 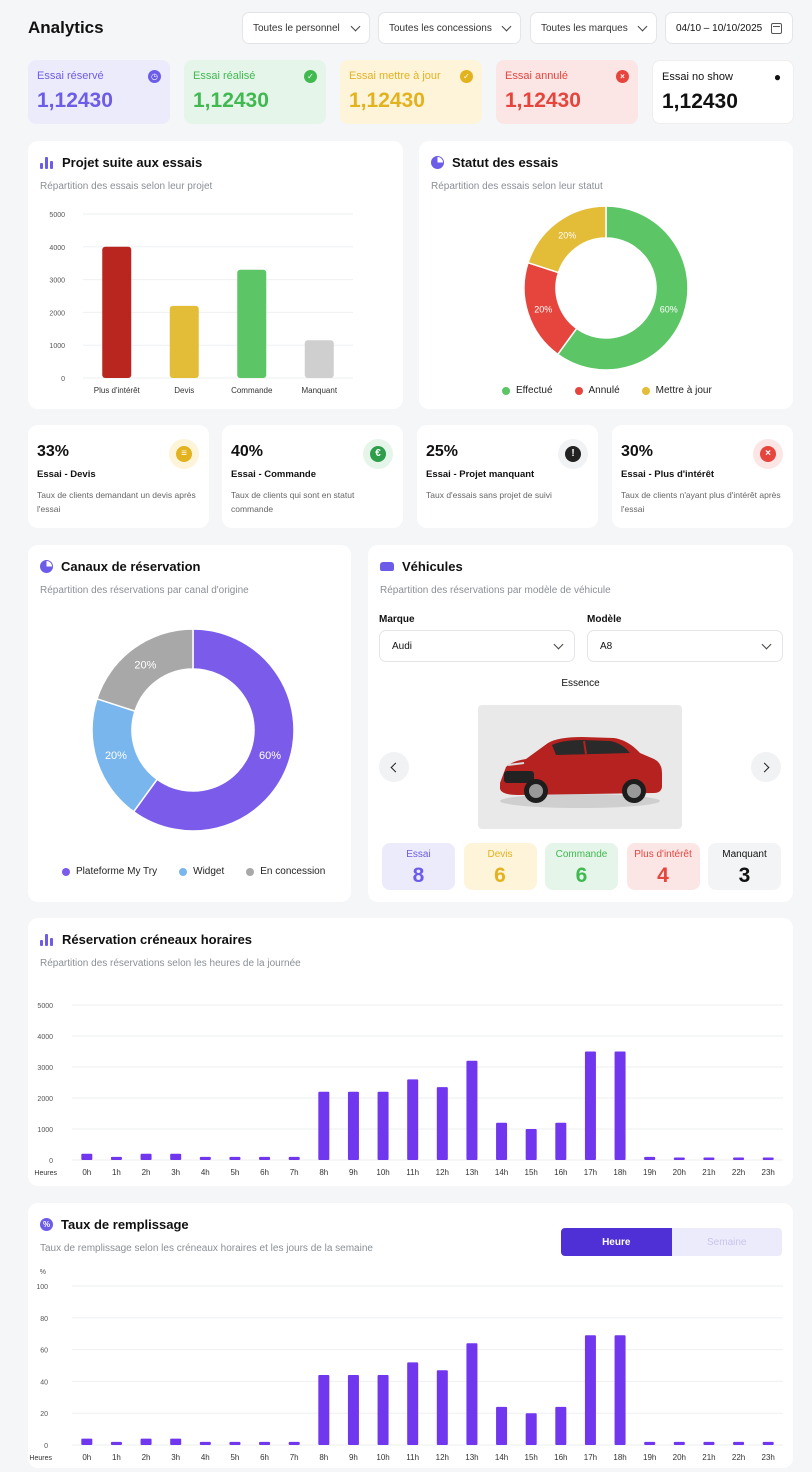 What do you see at coordinates (729, 28) in the screenshot?
I see `date-range-picker: 04/10 – 10/10/2025` at bounding box center [729, 28].